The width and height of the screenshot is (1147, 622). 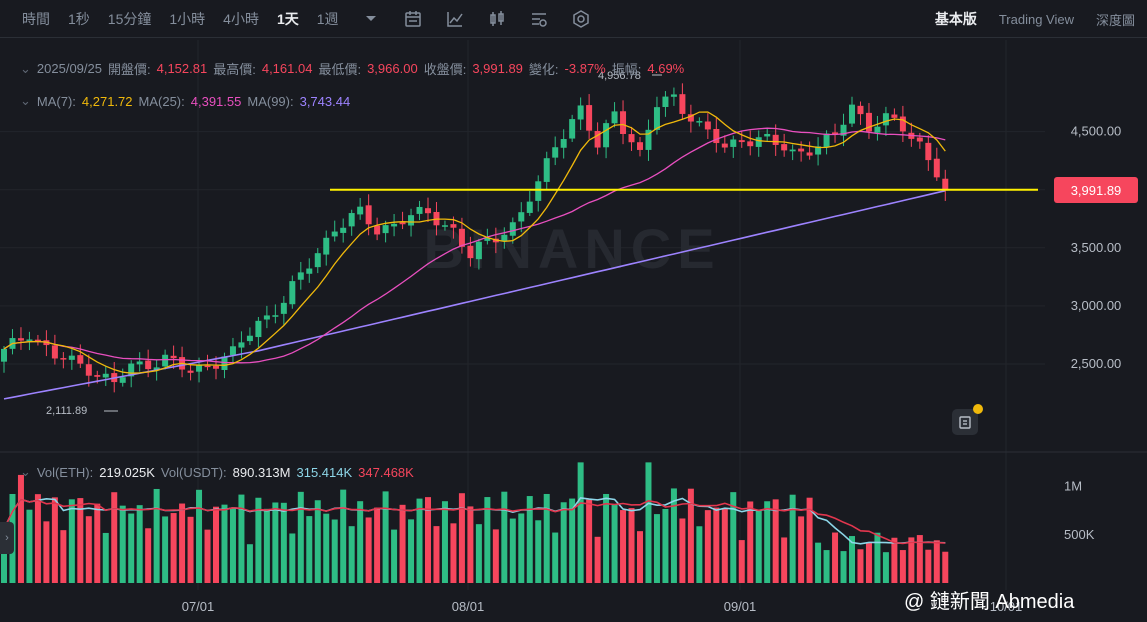 What do you see at coordinates (241, 18) in the screenshot?
I see `tf-4h: 4小時` at bounding box center [241, 18].